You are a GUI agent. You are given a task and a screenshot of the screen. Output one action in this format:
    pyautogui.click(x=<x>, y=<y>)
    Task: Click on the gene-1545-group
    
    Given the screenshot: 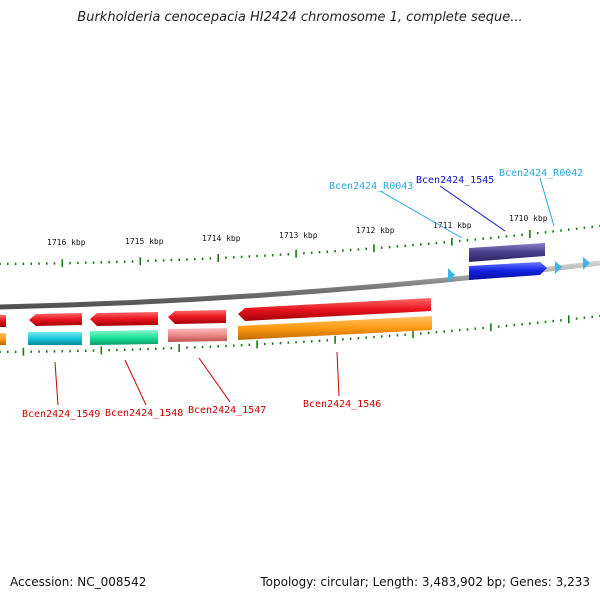 What is the action you would take?
    pyautogui.click(x=508, y=261)
    